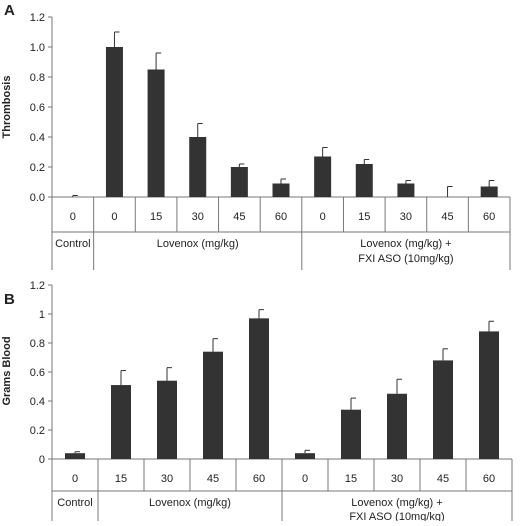 This screenshot has height=526, width=520. What do you see at coordinates (37, 48) in the screenshot?
I see `y-tick-label: 1.0` at bounding box center [37, 48].